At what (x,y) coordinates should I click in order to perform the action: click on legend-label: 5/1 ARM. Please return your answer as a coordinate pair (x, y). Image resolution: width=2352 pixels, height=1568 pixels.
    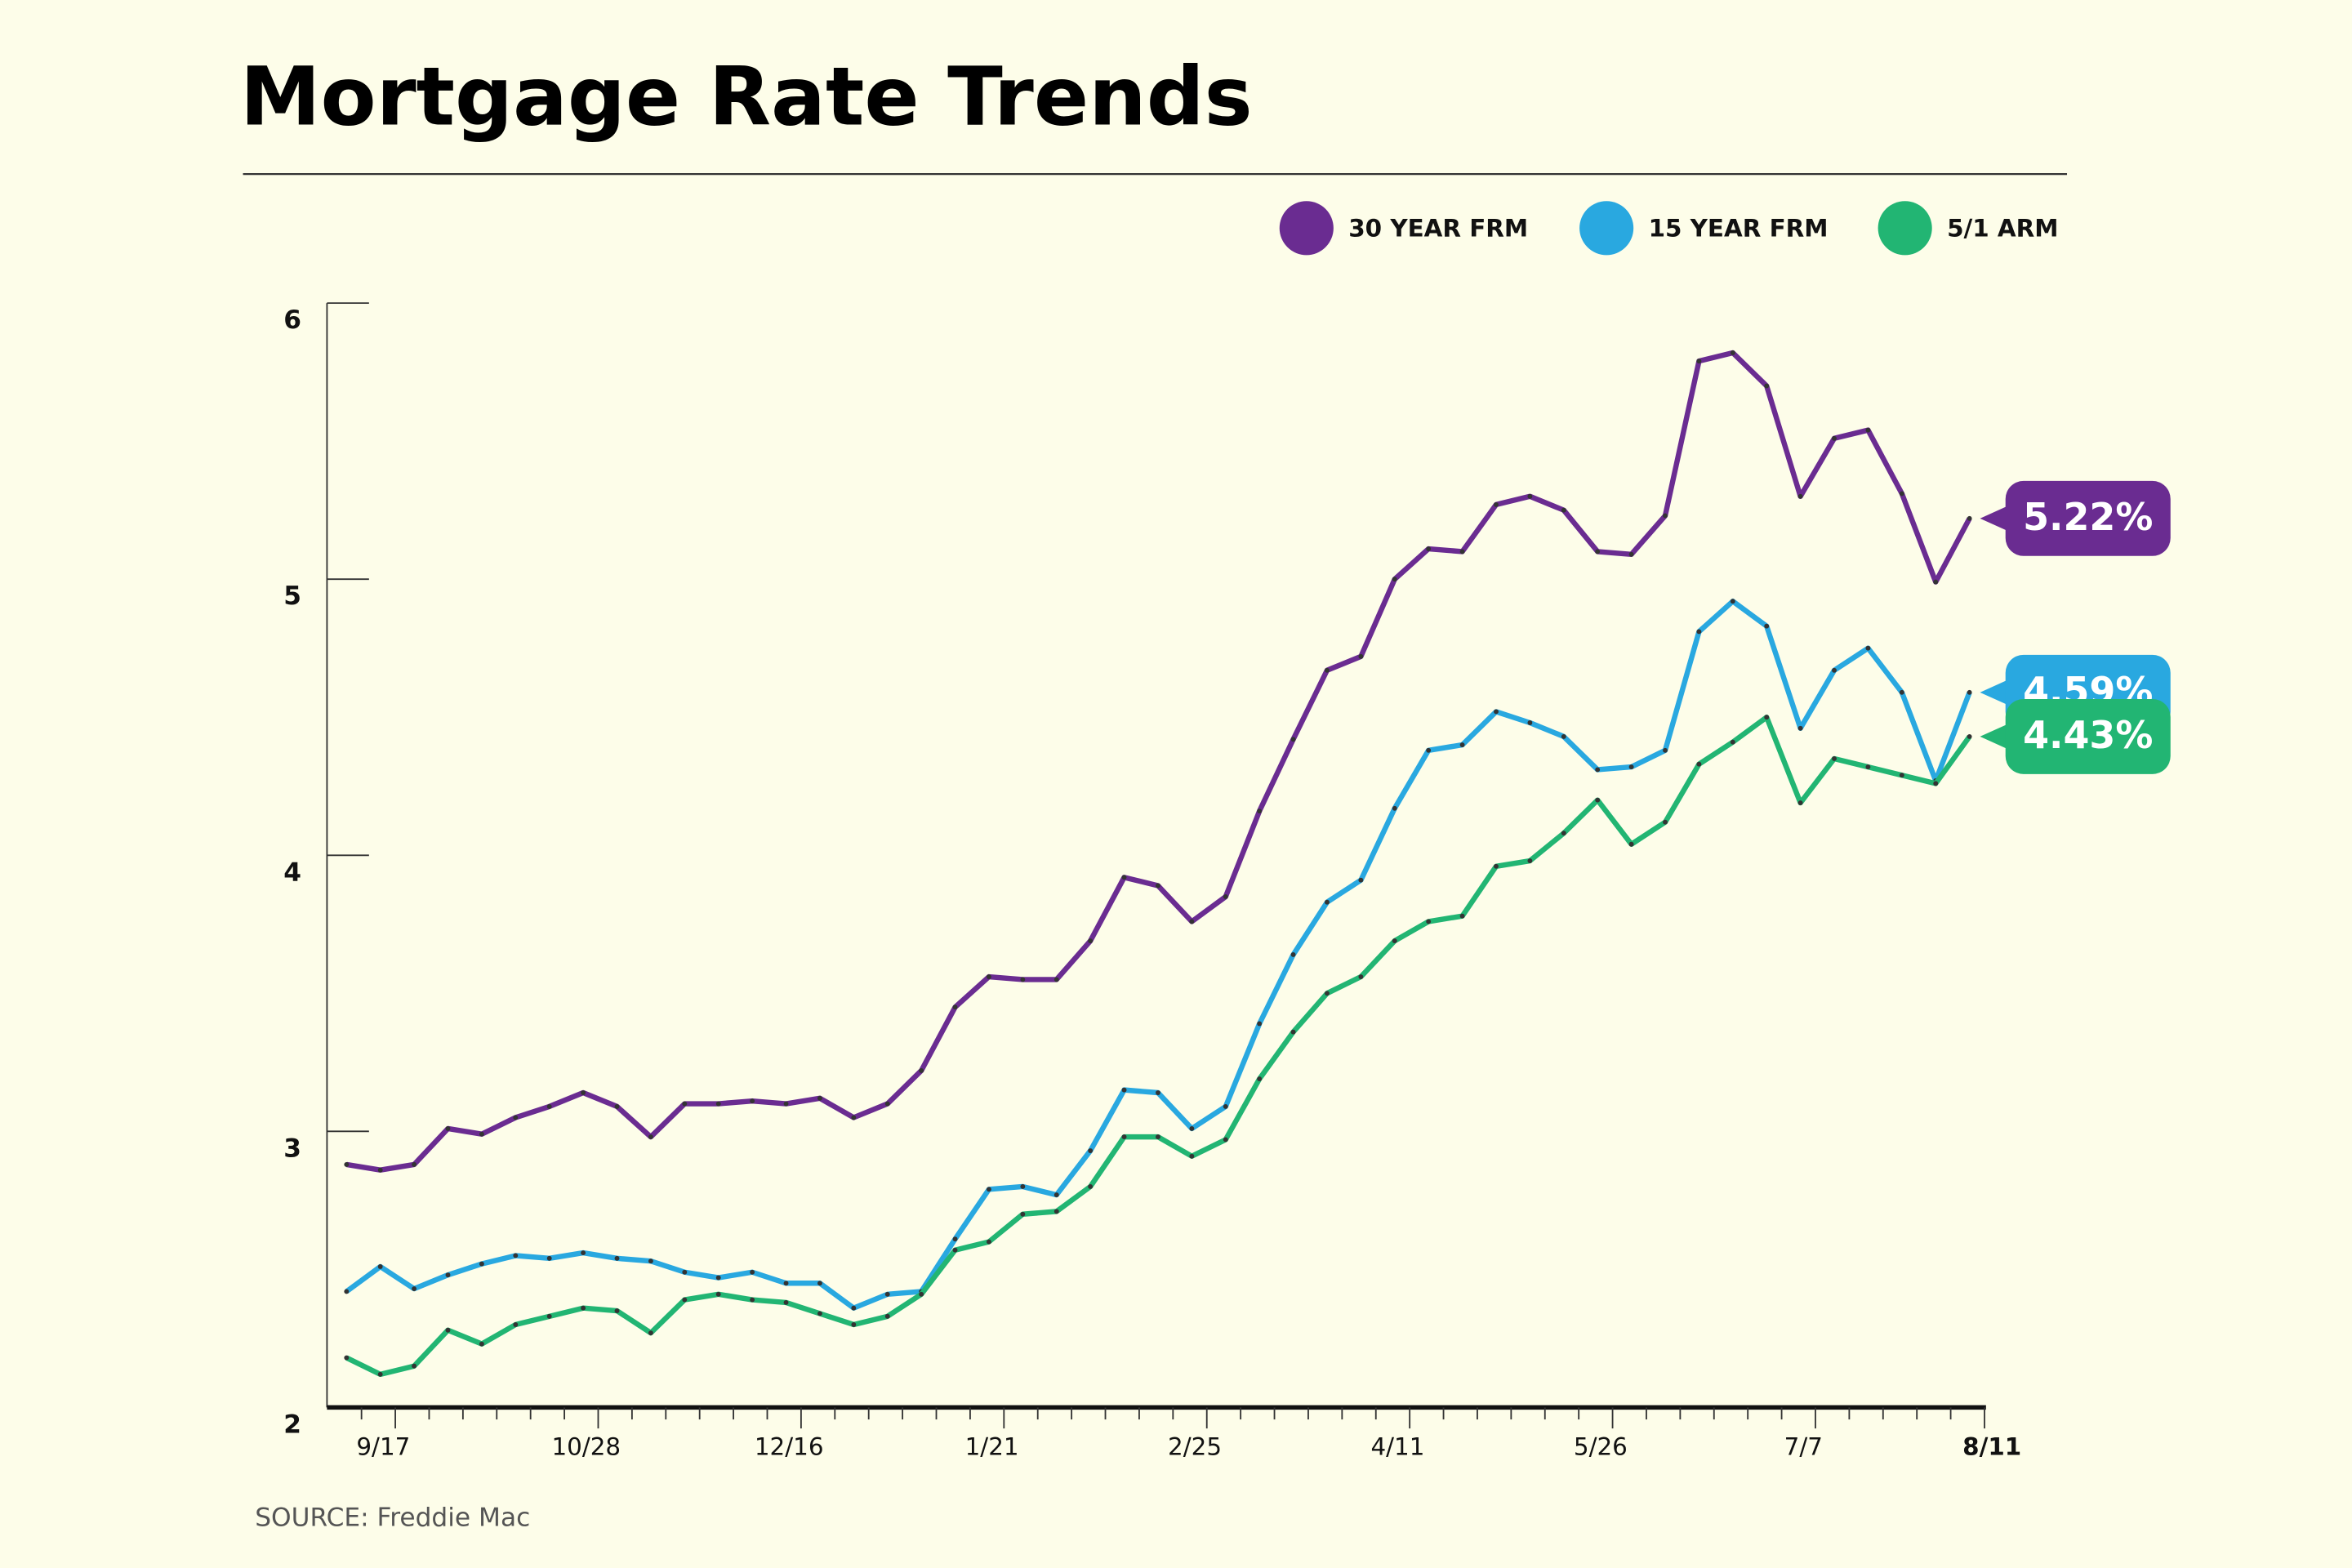
    Looking at the image, I should click on (2002, 229).